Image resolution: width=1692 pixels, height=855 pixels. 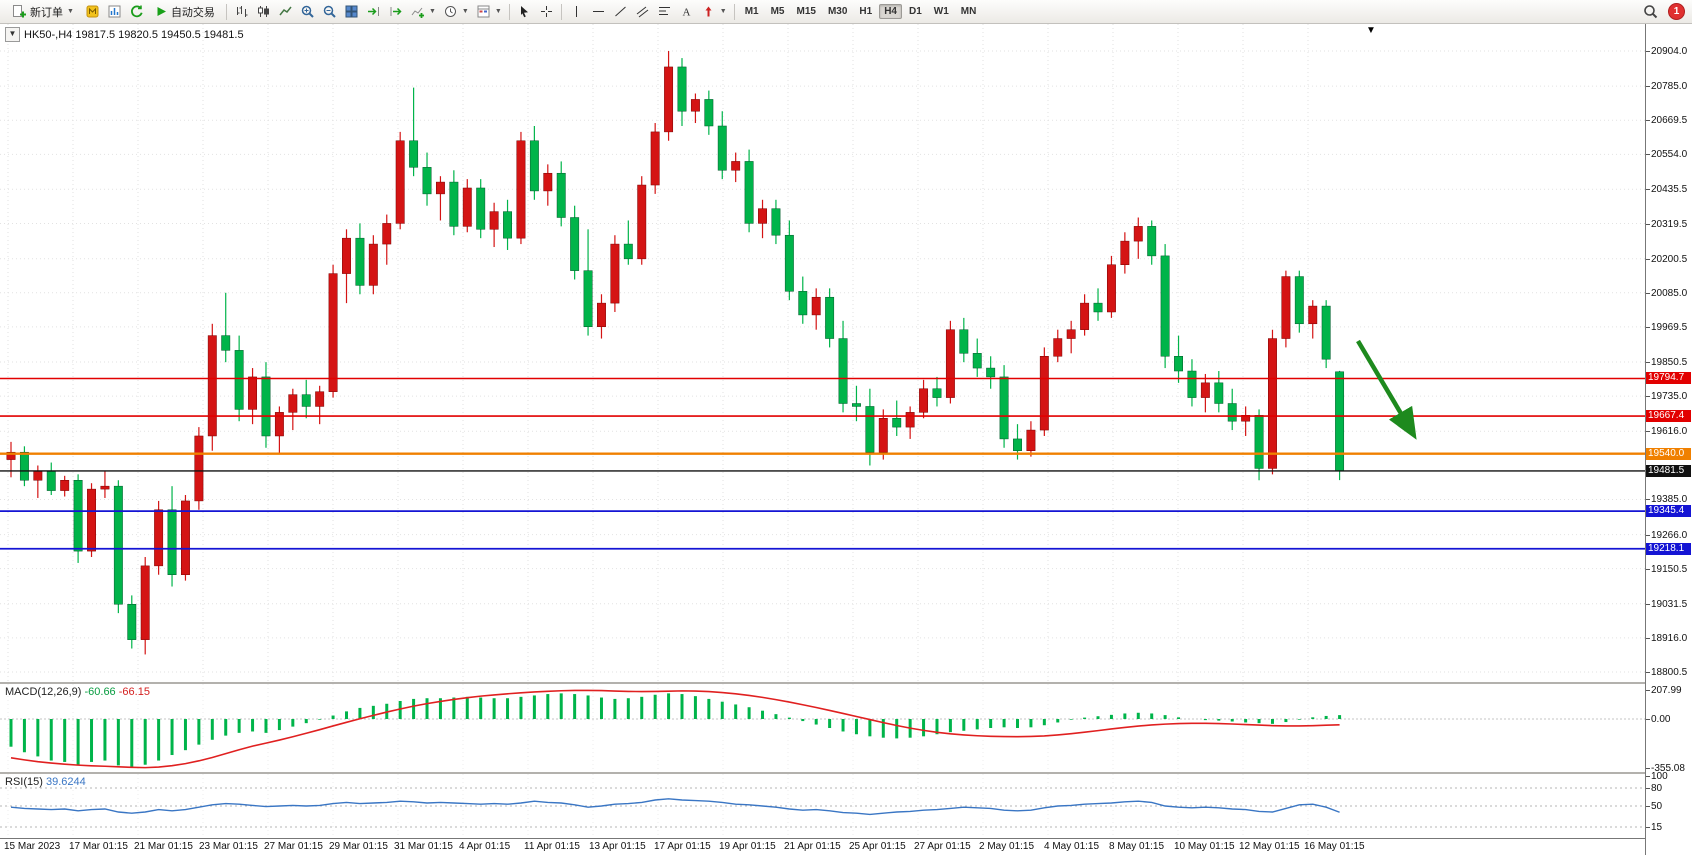 I want to click on crosshair-button, so click(x=546, y=12).